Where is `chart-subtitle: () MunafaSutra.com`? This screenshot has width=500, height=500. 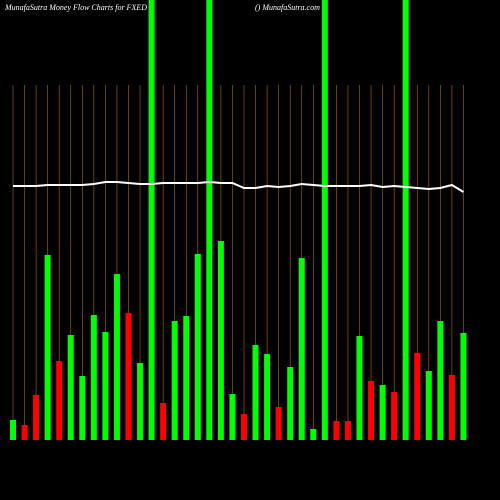 chart-subtitle: () MunafaSutra.com is located at coordinates (287, 7).